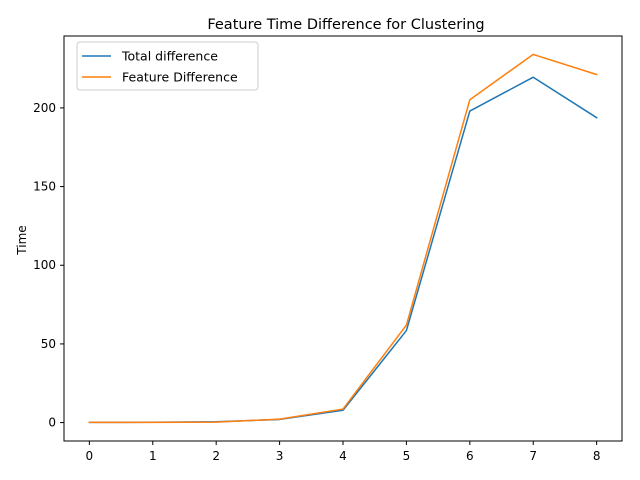  What do you see at coordinates (48, 344) in the screenshot?
I see `y-tick-label: 50` at bounding box center [48, 344].